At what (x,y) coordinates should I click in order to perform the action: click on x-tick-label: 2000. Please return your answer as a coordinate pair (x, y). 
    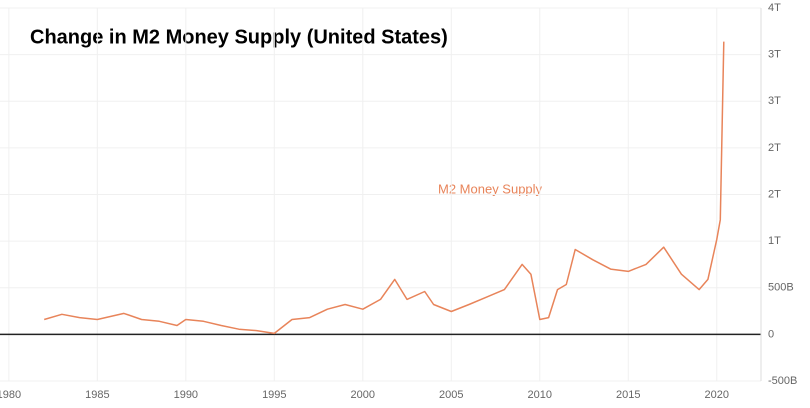
    Looking at the image, I should click on (363, 395).